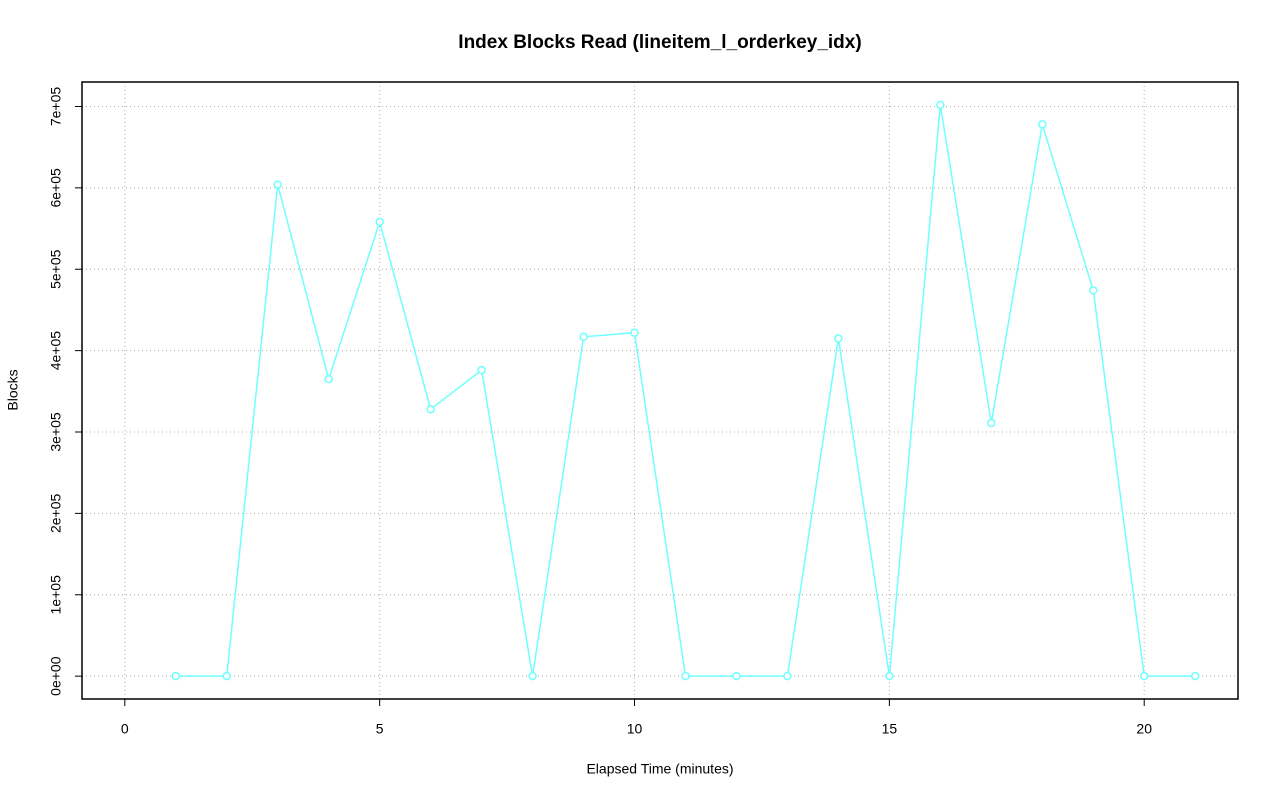 The image size is (1280, 801). I want to click on y-tick-label: 6e+05, so click(56, 188).